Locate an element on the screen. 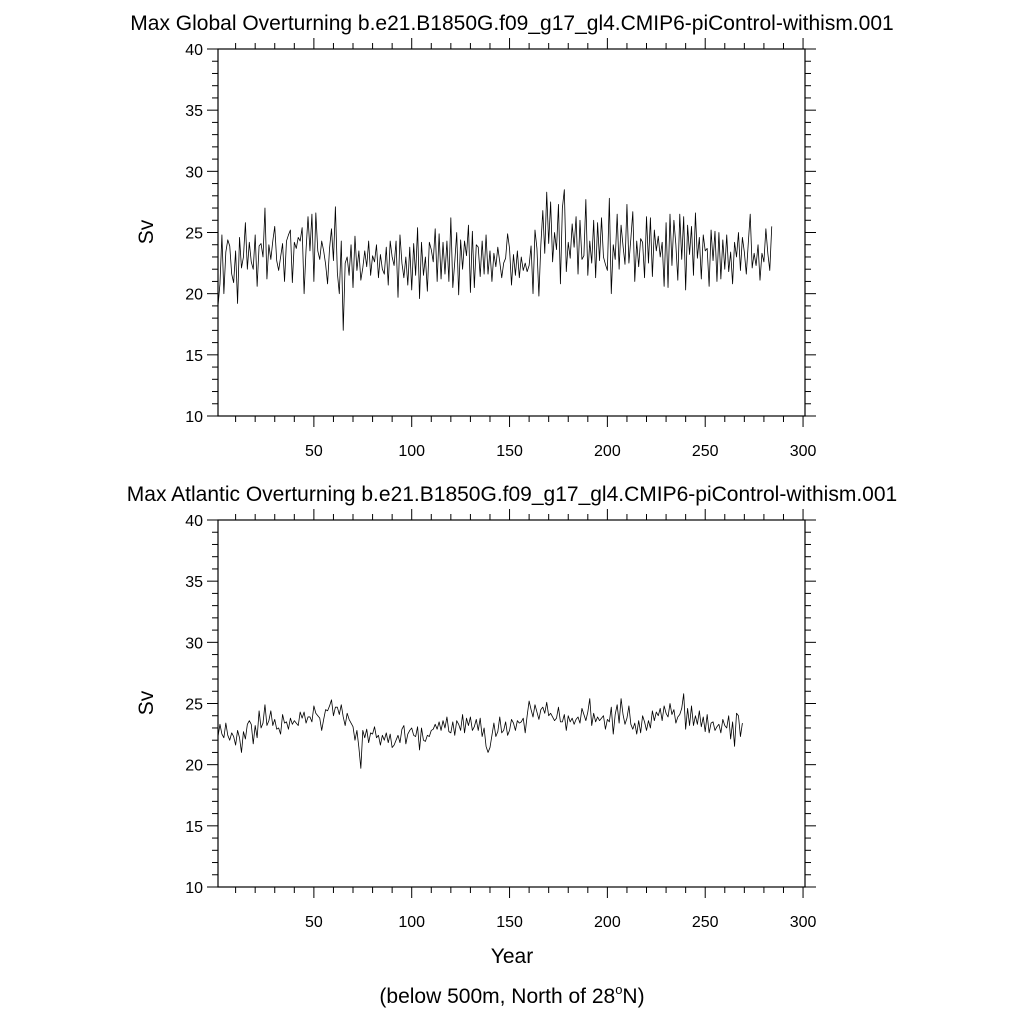 The width and height of the screenshot is (1024, 1024). footnote: (below 500m, North of 28oN) is located at coordinates (511, 995).